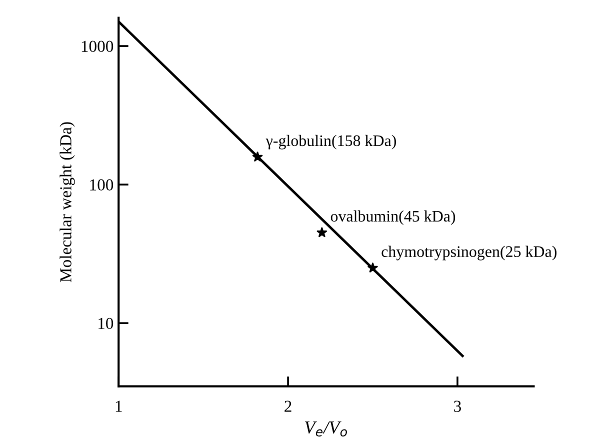 The width and height of the screenshot is (593, 444). Describe the element at coordinates (98, 46) in the screenshot. I see `y-tick-label: 1000` at that location.